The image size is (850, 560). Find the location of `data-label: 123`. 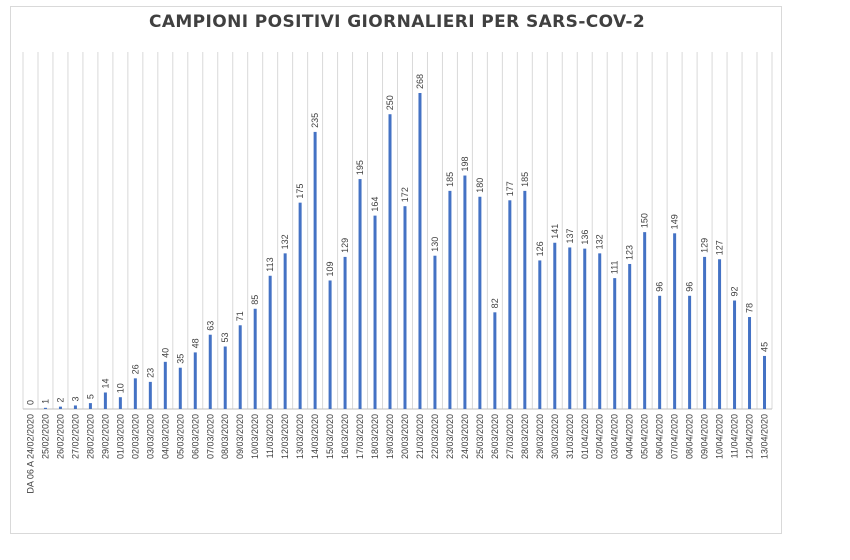

data-label: 123 is located at coordinates (630, 252).